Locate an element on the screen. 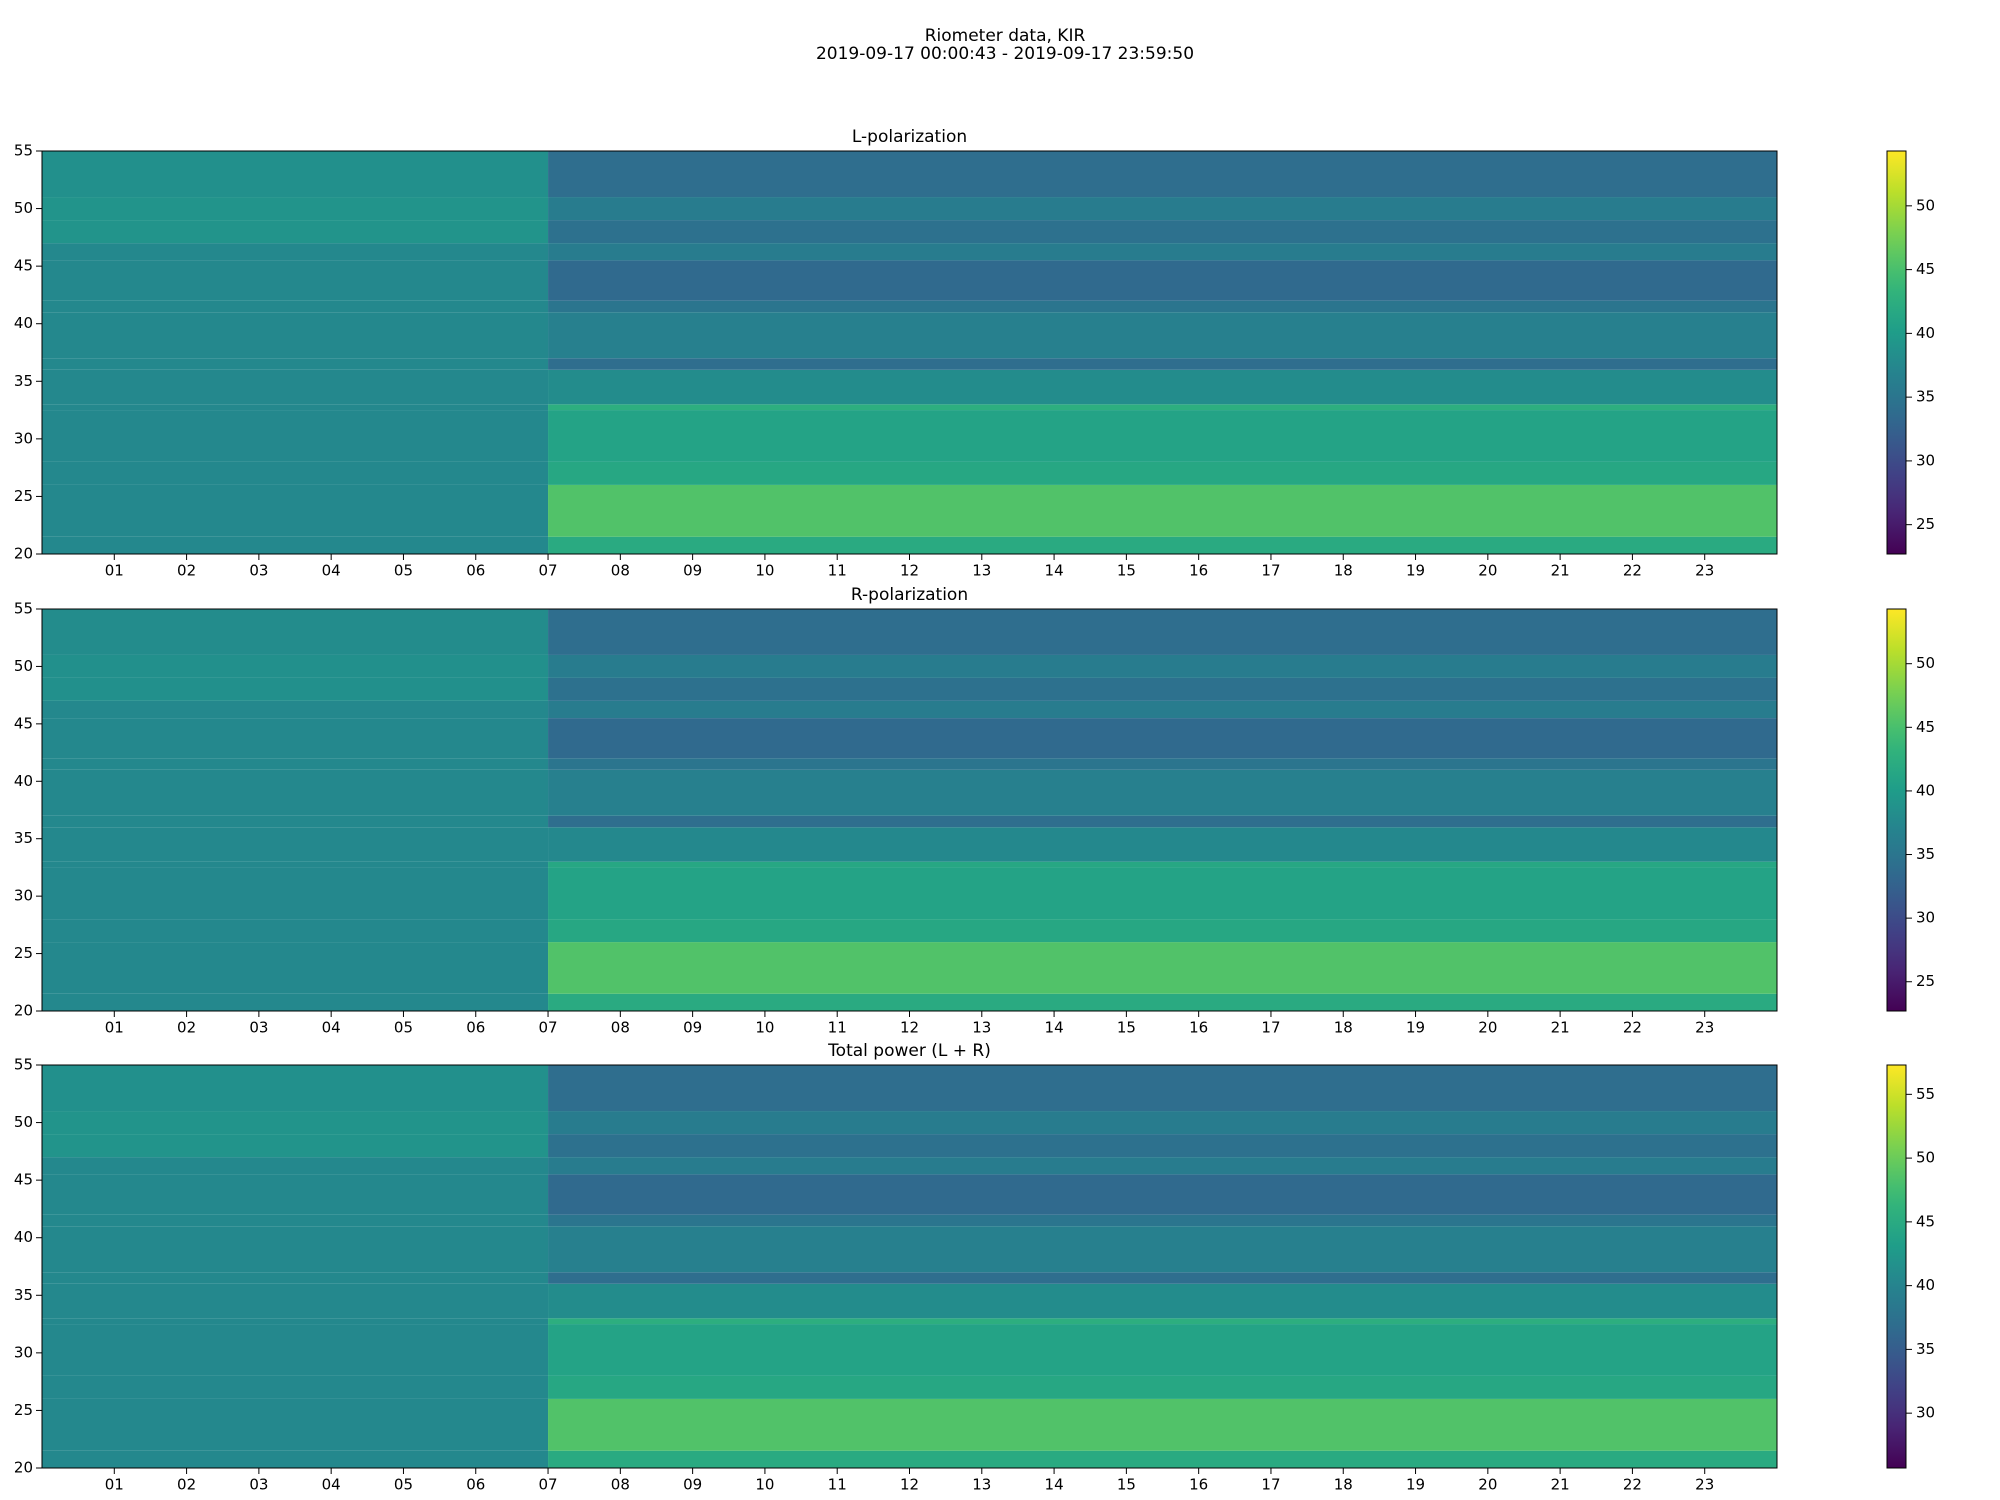 This screenshot has height=1500, width=2000. x-tick-label: 09 is located at coordinates (692, 1485).